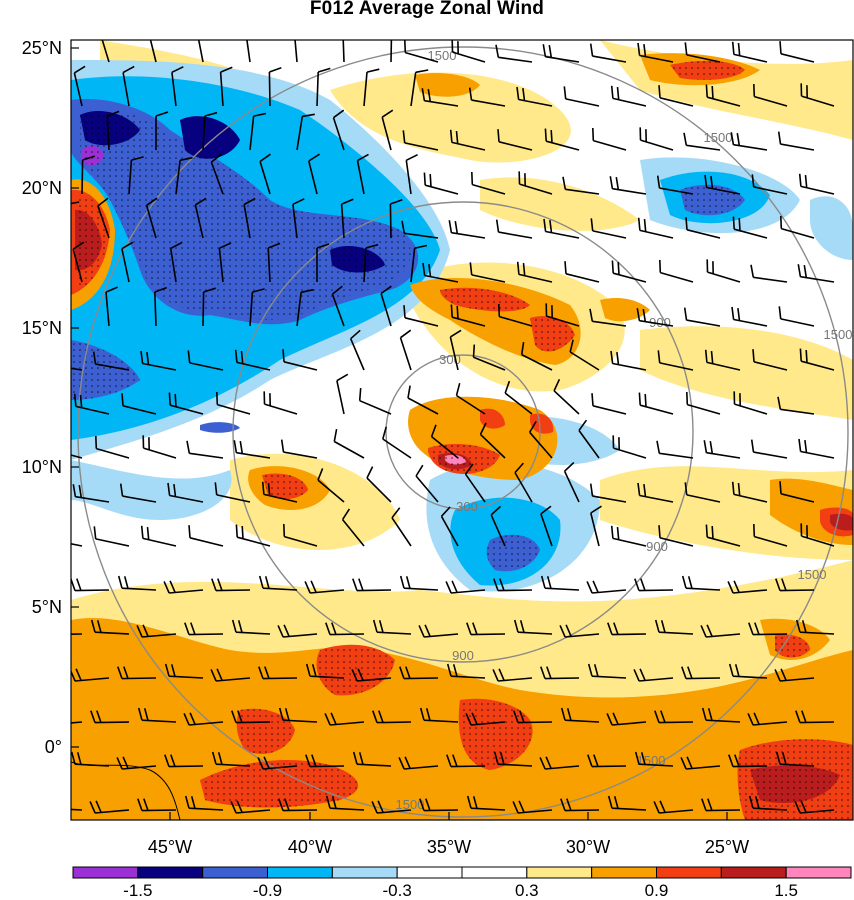 The width and height of the screenshot is (854, 900). What do you see at coordinates (42, 48) in the screenshot?
I see `lat-tick-label: 25°N` at bounding box center [42, 48].